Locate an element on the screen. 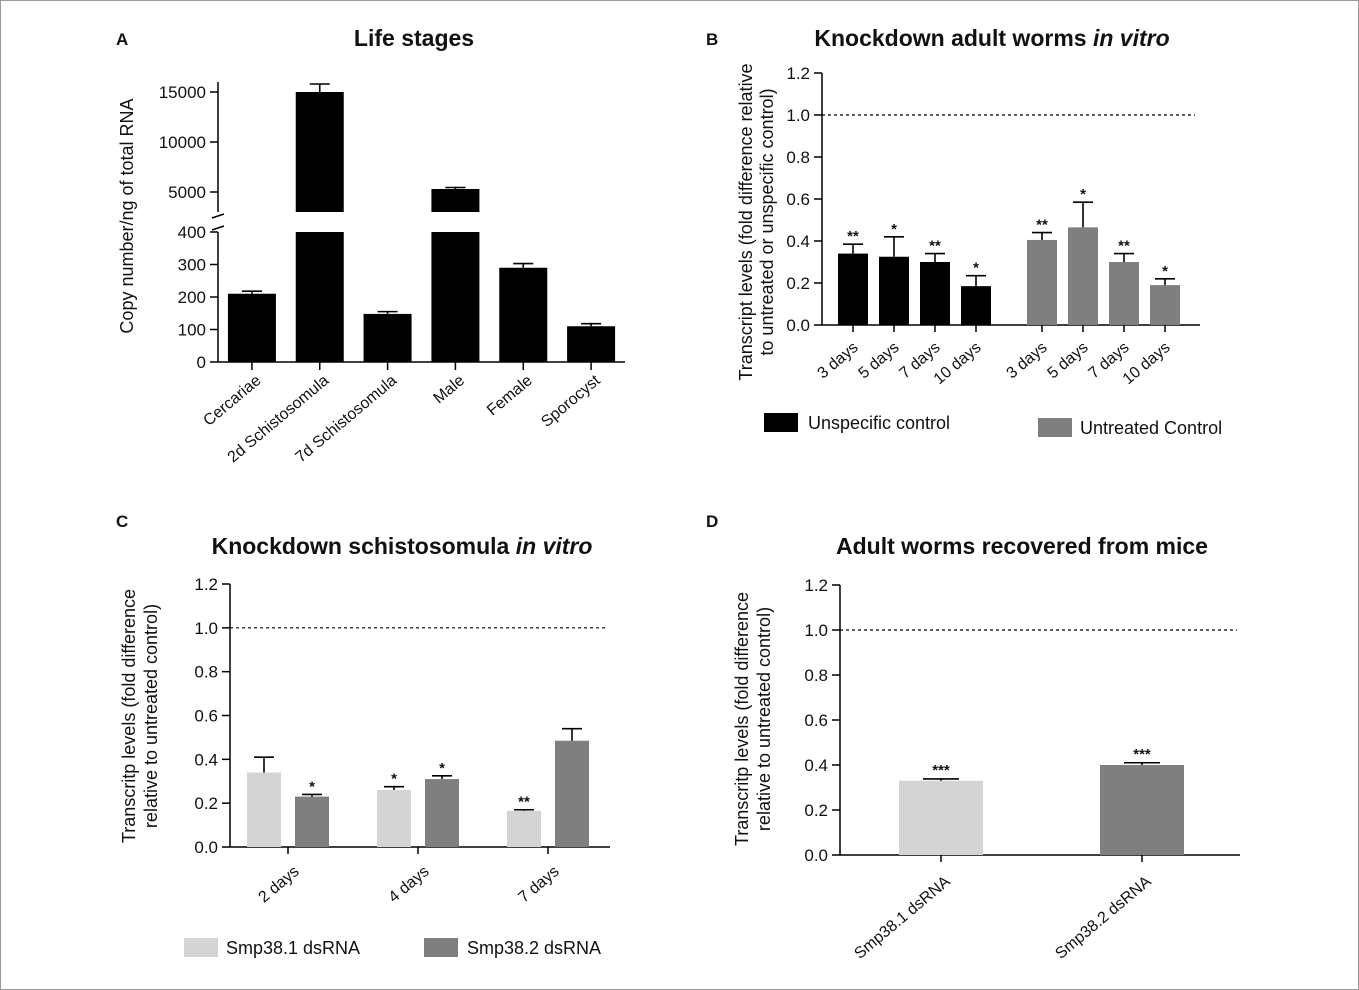  panel-c-bars: * **** is located at coordinates (418, 787).